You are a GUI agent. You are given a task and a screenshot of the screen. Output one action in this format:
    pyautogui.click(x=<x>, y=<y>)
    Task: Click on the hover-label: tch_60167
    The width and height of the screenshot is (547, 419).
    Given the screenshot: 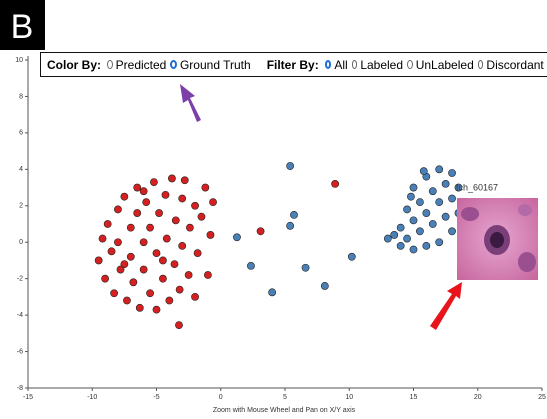 What is the action you would take?
    pyautogui.click(x=477, y=187)
    